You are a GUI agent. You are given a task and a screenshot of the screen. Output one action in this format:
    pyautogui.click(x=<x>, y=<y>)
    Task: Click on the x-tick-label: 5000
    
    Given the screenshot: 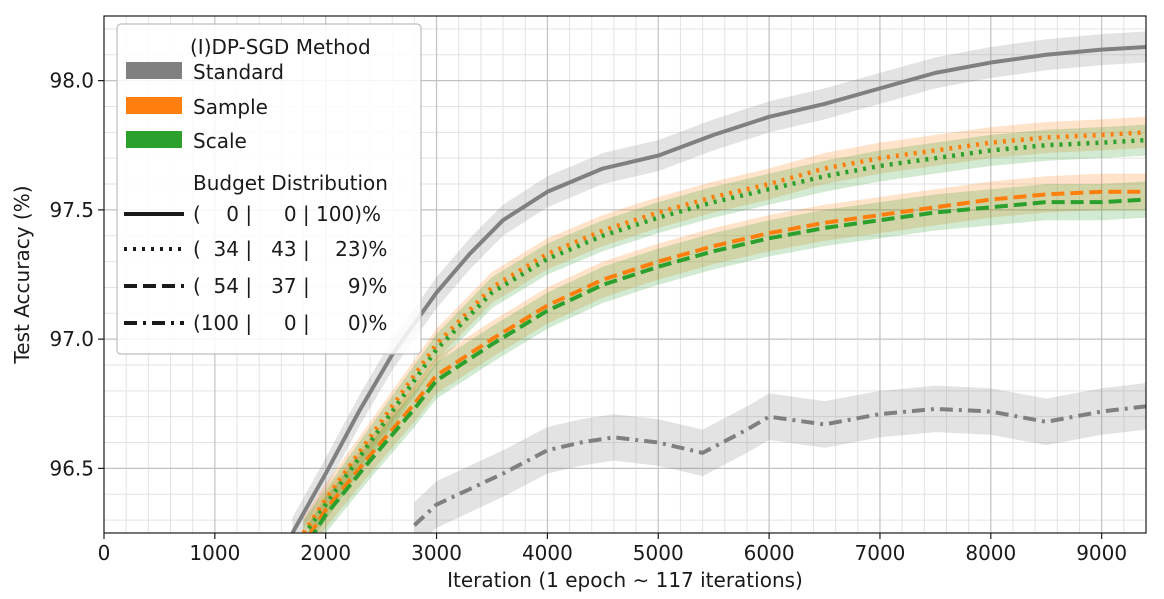 What is the action you would take?
    pyautogui.click(x=658, y=553)
    